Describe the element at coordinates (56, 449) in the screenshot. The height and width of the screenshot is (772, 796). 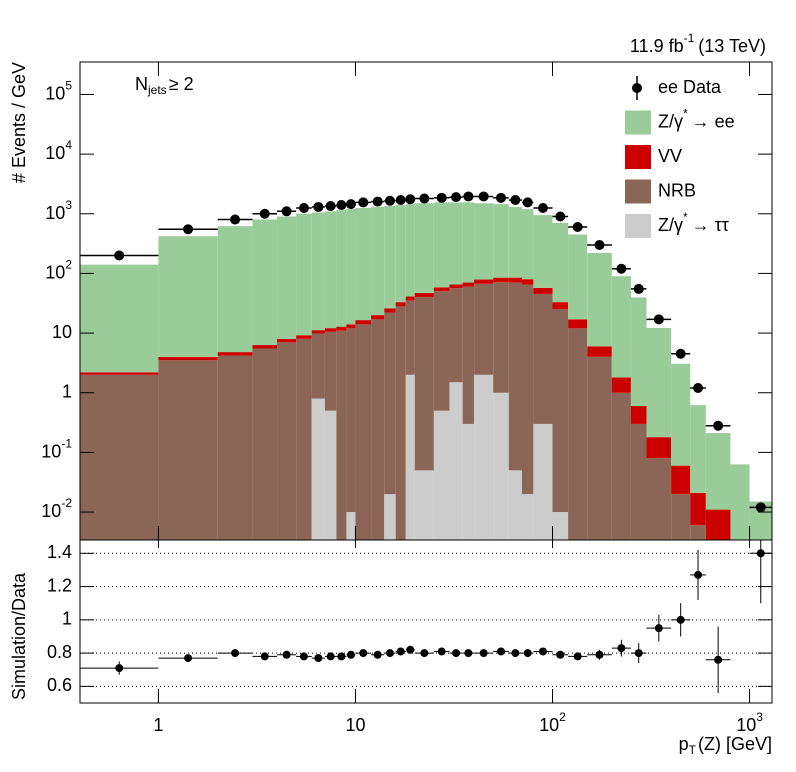
I see `tick-label: 10⁻¹` at that location.